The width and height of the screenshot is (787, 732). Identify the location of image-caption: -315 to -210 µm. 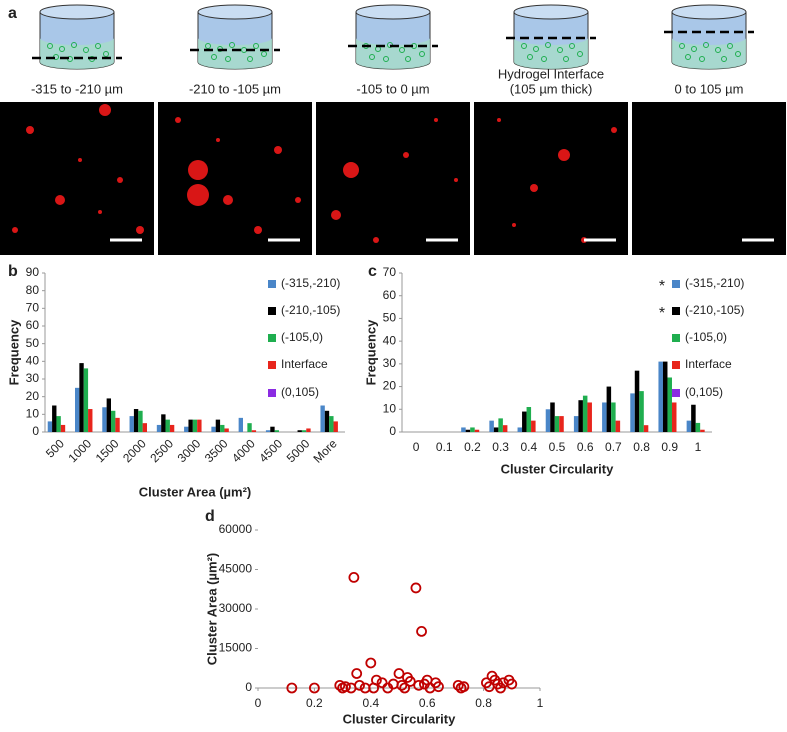
(77, 88).